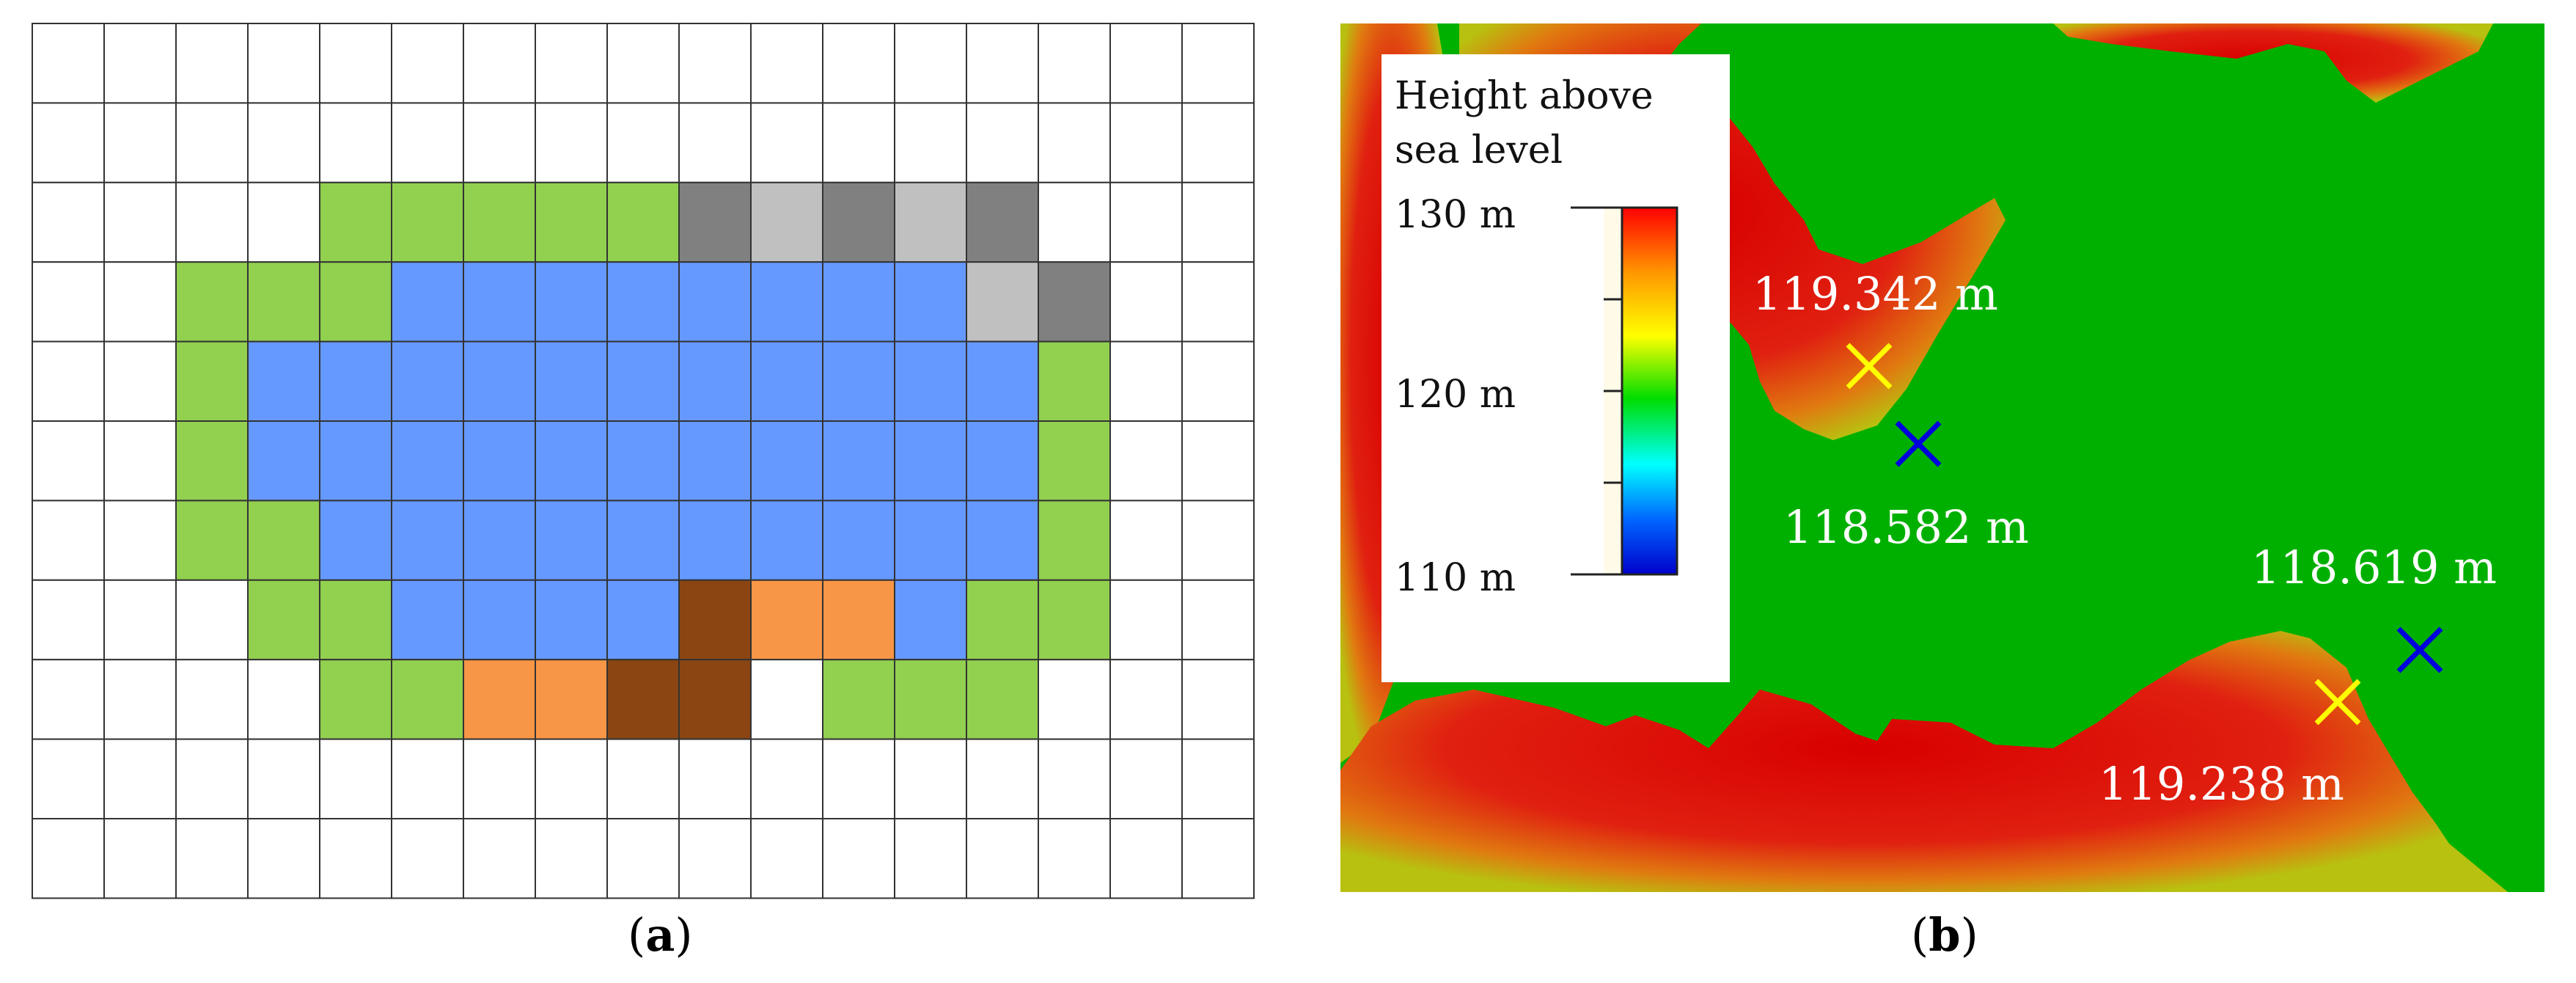 The width and height of the screenshot is (2576, 983). I want to click on terrain-hill-top-right, so click(2273, 63).